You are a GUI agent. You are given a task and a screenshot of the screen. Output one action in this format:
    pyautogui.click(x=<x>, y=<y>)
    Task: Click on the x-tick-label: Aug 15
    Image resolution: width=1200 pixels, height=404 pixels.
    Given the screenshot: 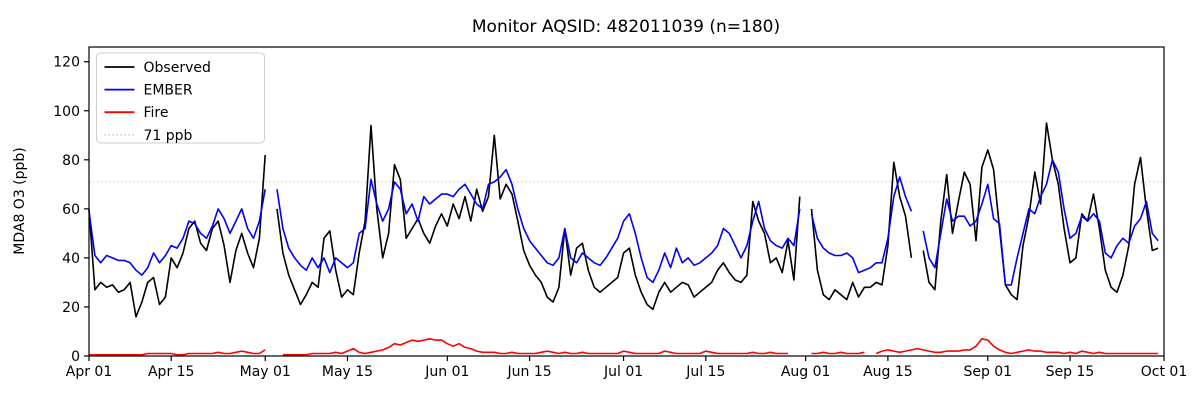 What is the action you would take?
    pyautogui.click(x=888, y=372)
    